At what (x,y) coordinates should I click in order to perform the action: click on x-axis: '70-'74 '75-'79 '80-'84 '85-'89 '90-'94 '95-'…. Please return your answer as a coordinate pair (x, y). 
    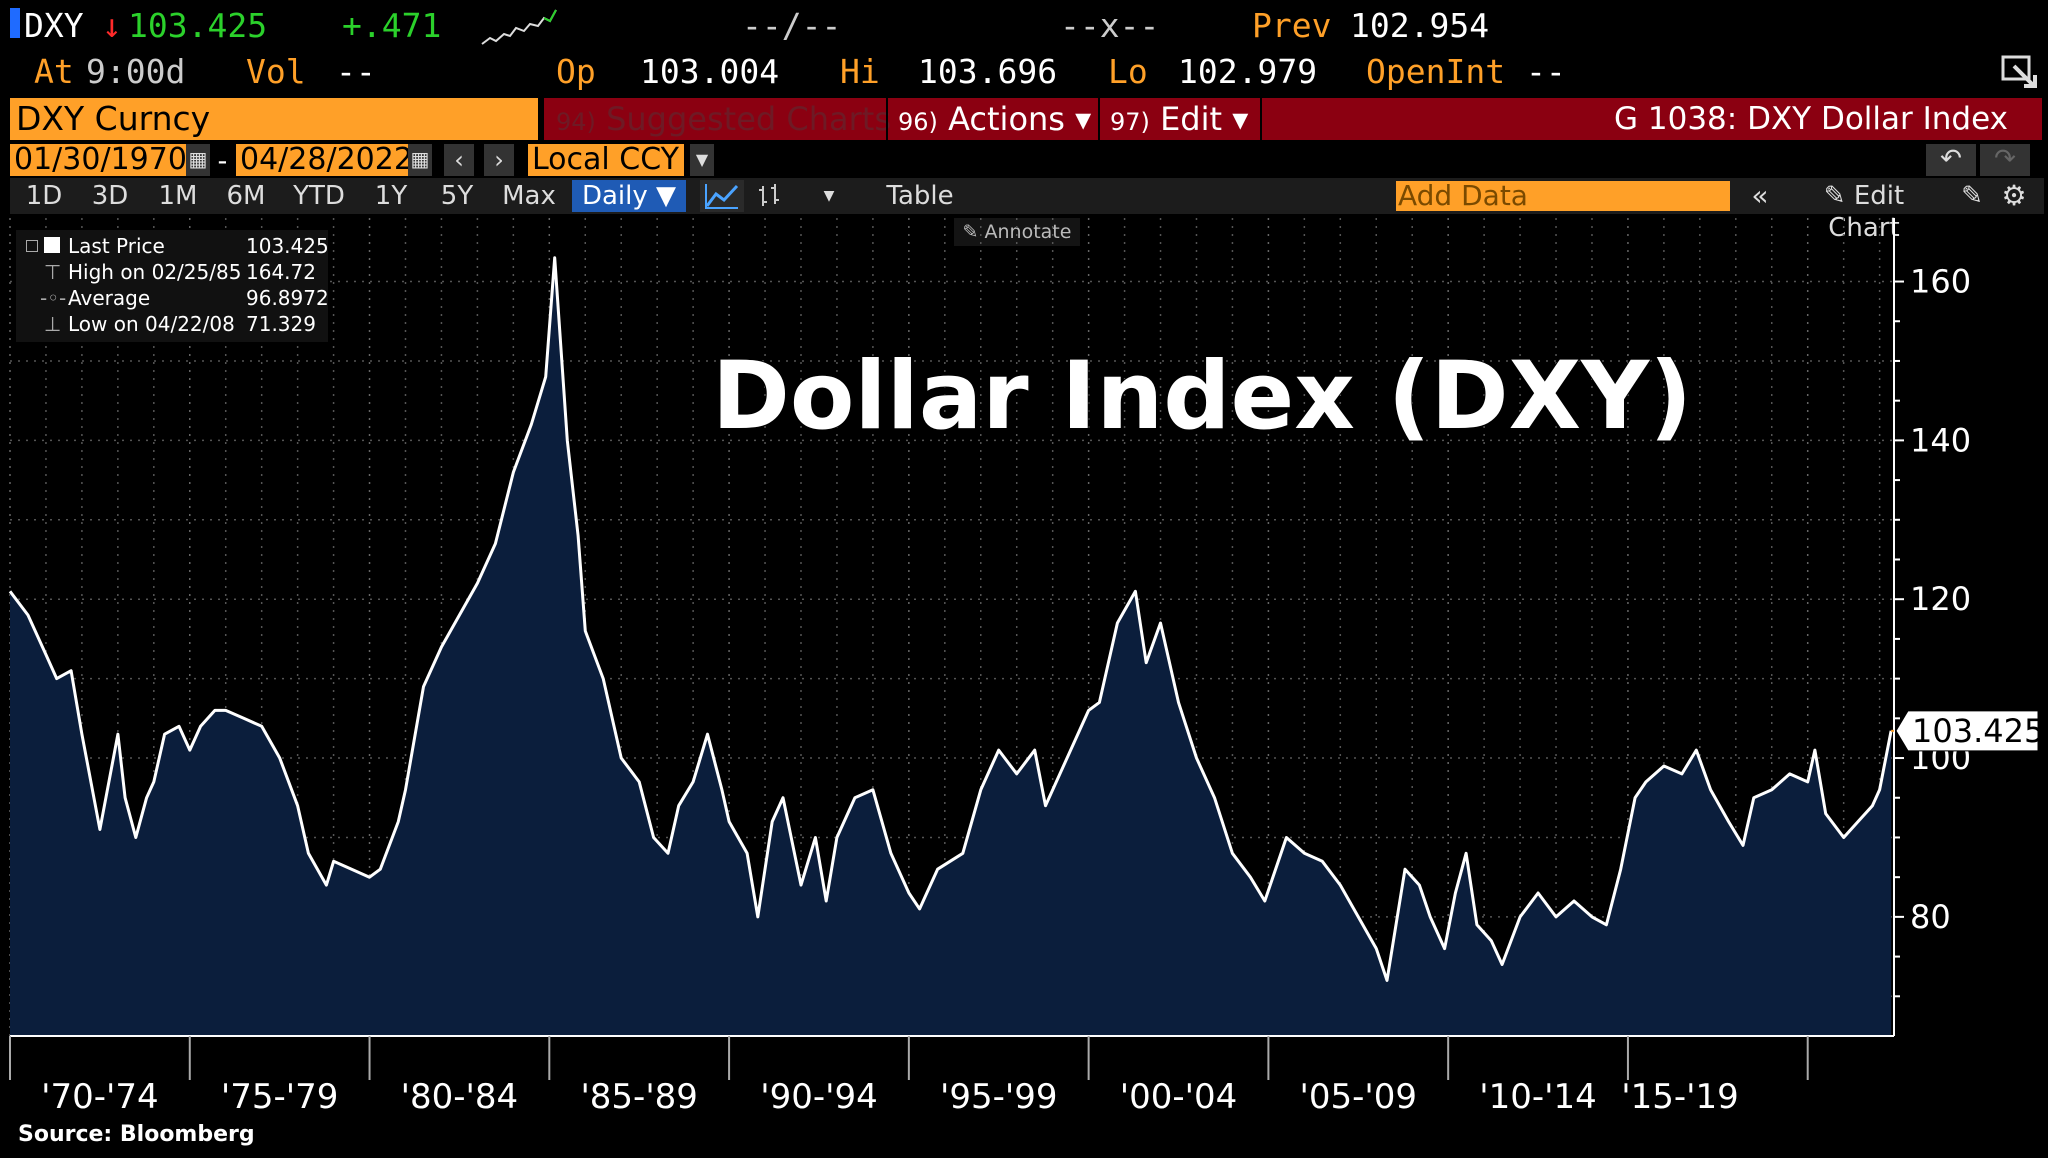
    Looking at the image, I should click on (951, 1076).